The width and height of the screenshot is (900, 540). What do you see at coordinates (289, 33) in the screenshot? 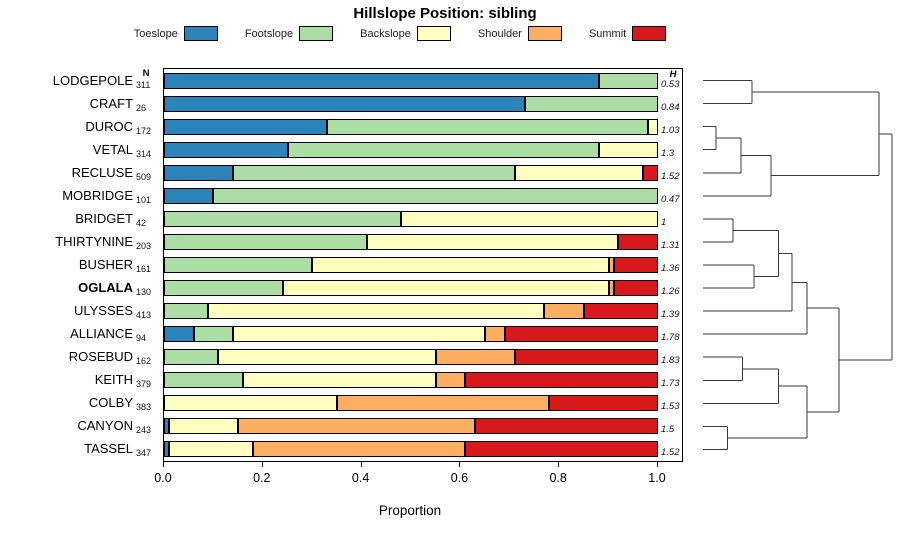
I see `legend-item-footslope: Footslope` at bounding box center [289, 33].